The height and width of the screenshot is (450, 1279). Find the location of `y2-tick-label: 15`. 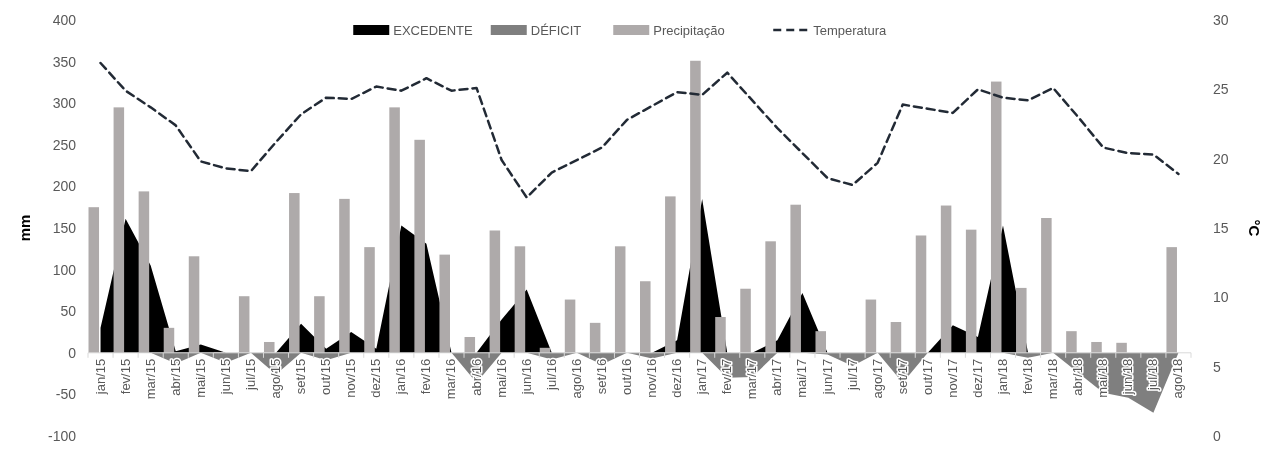

y2-tick-label: 15 is located at coordinates (1221, 227).